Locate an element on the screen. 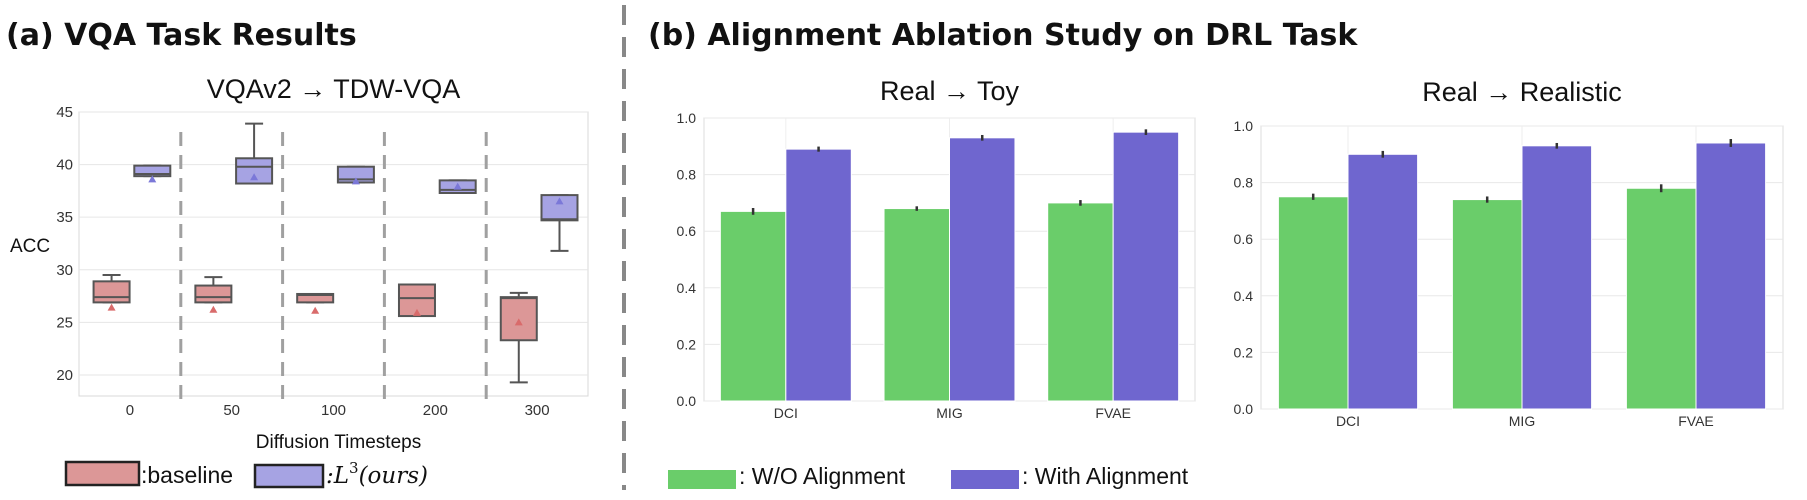 Image resolution: width=1807 pixels, height=500 pixels. legend-label-with-alignment: : With Alignment is located at coordinates (1105, 476).